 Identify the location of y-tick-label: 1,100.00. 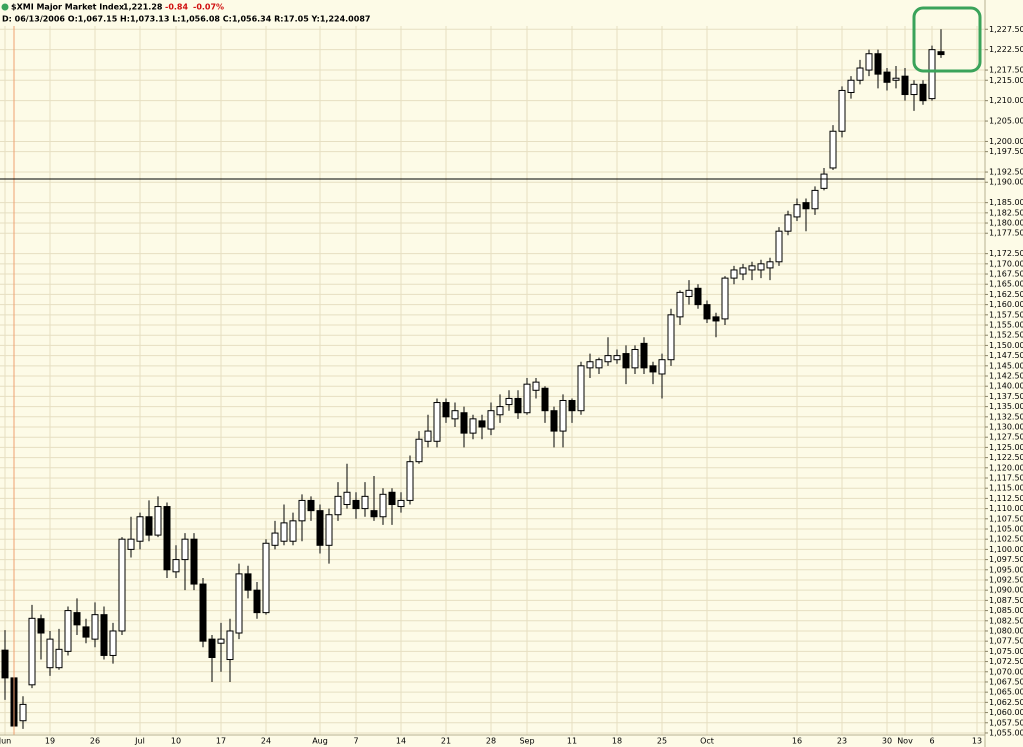
(1006, 549).